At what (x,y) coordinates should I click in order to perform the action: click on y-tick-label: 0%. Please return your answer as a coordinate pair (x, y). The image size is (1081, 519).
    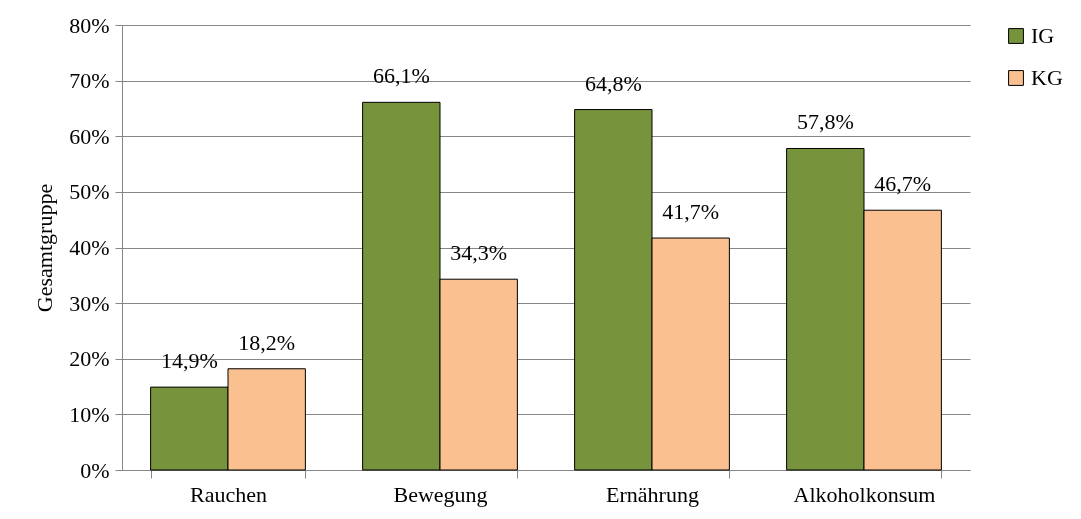
    Looking at the image, I should click on (95, 470).